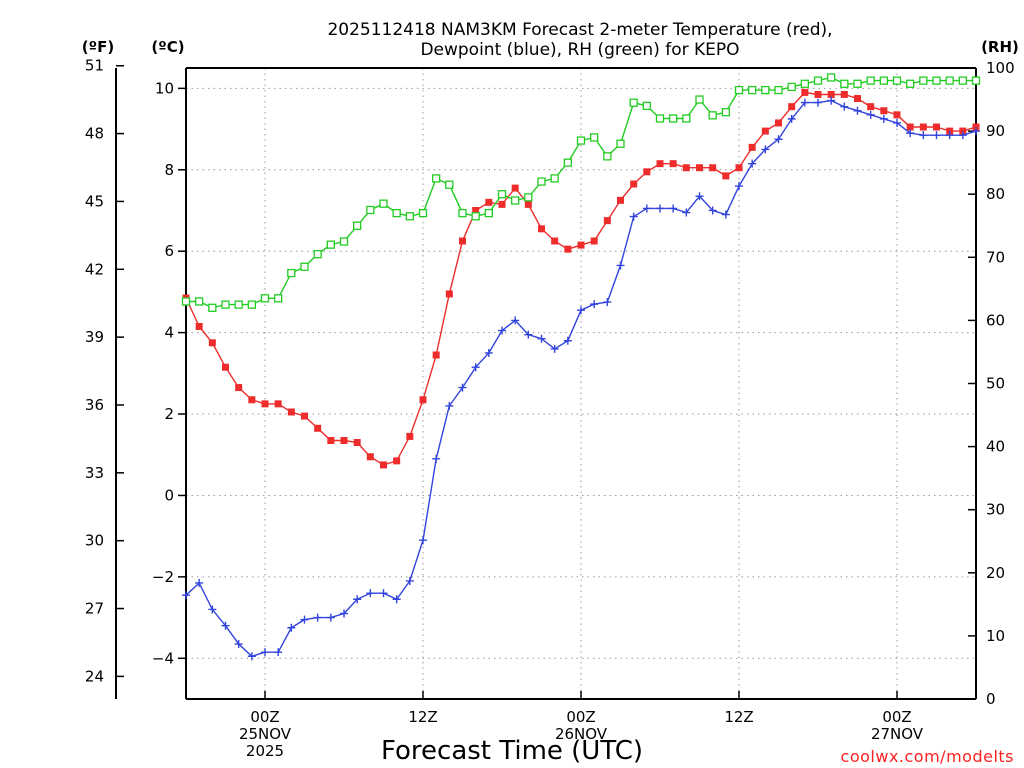 Image resolution: width=1024 pixels, height=768 pixels. I want to click on rh-tick-label: 50, so click(995, 384).